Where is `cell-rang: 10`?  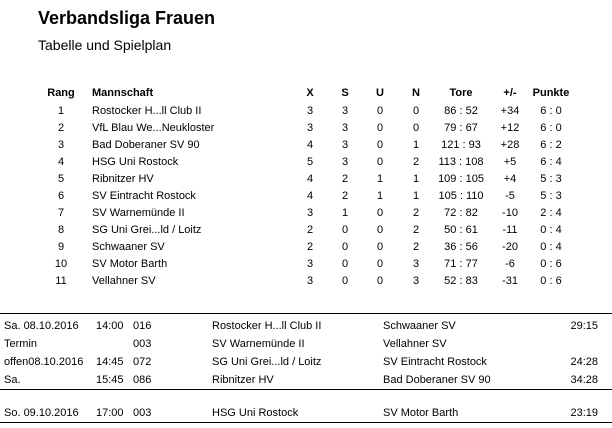
cell-rang: 10 is located at coordinates (61, 264).